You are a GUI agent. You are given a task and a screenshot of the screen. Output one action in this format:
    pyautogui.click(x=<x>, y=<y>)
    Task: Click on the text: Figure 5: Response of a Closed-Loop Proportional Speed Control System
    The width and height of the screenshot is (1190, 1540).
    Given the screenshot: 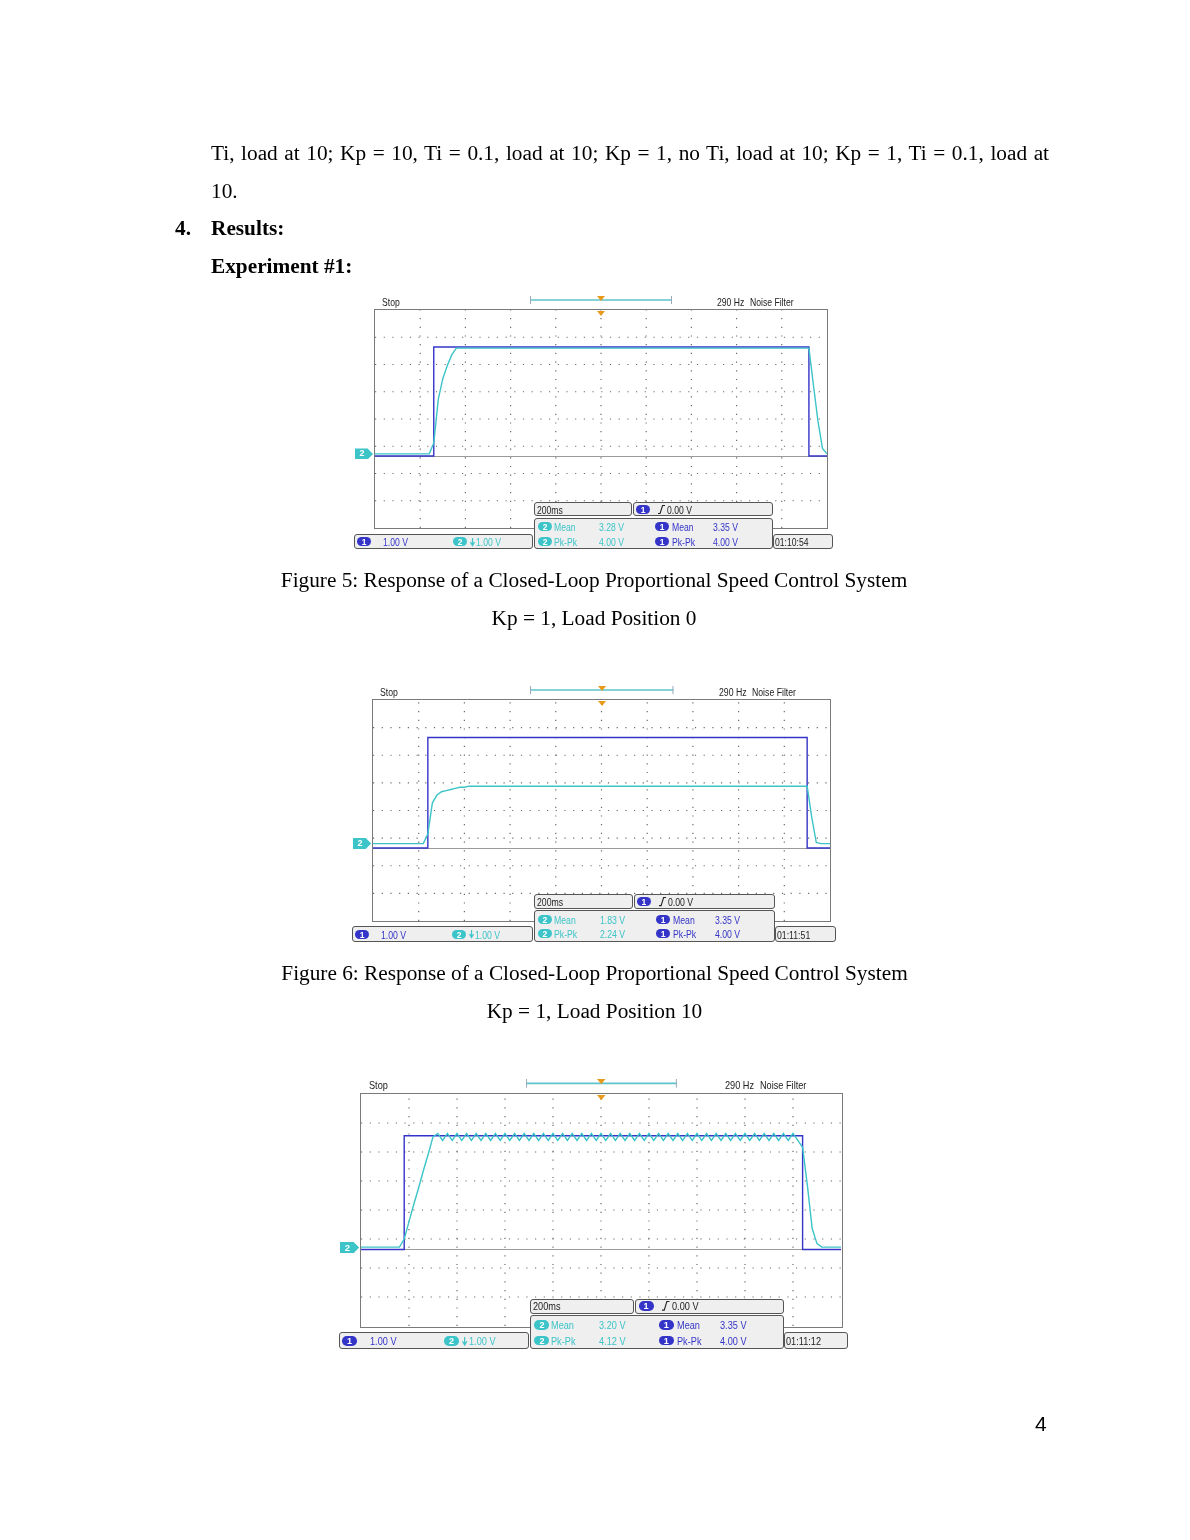 What is the action you would take?
    pyautogui.click(x=594, y=581)
    